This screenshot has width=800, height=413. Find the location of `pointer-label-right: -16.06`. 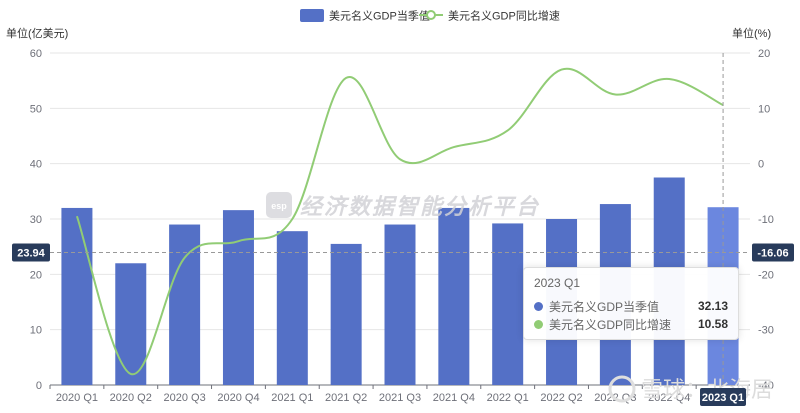

pointer-label-right: -16.06 is located at coordinates (773, 252).